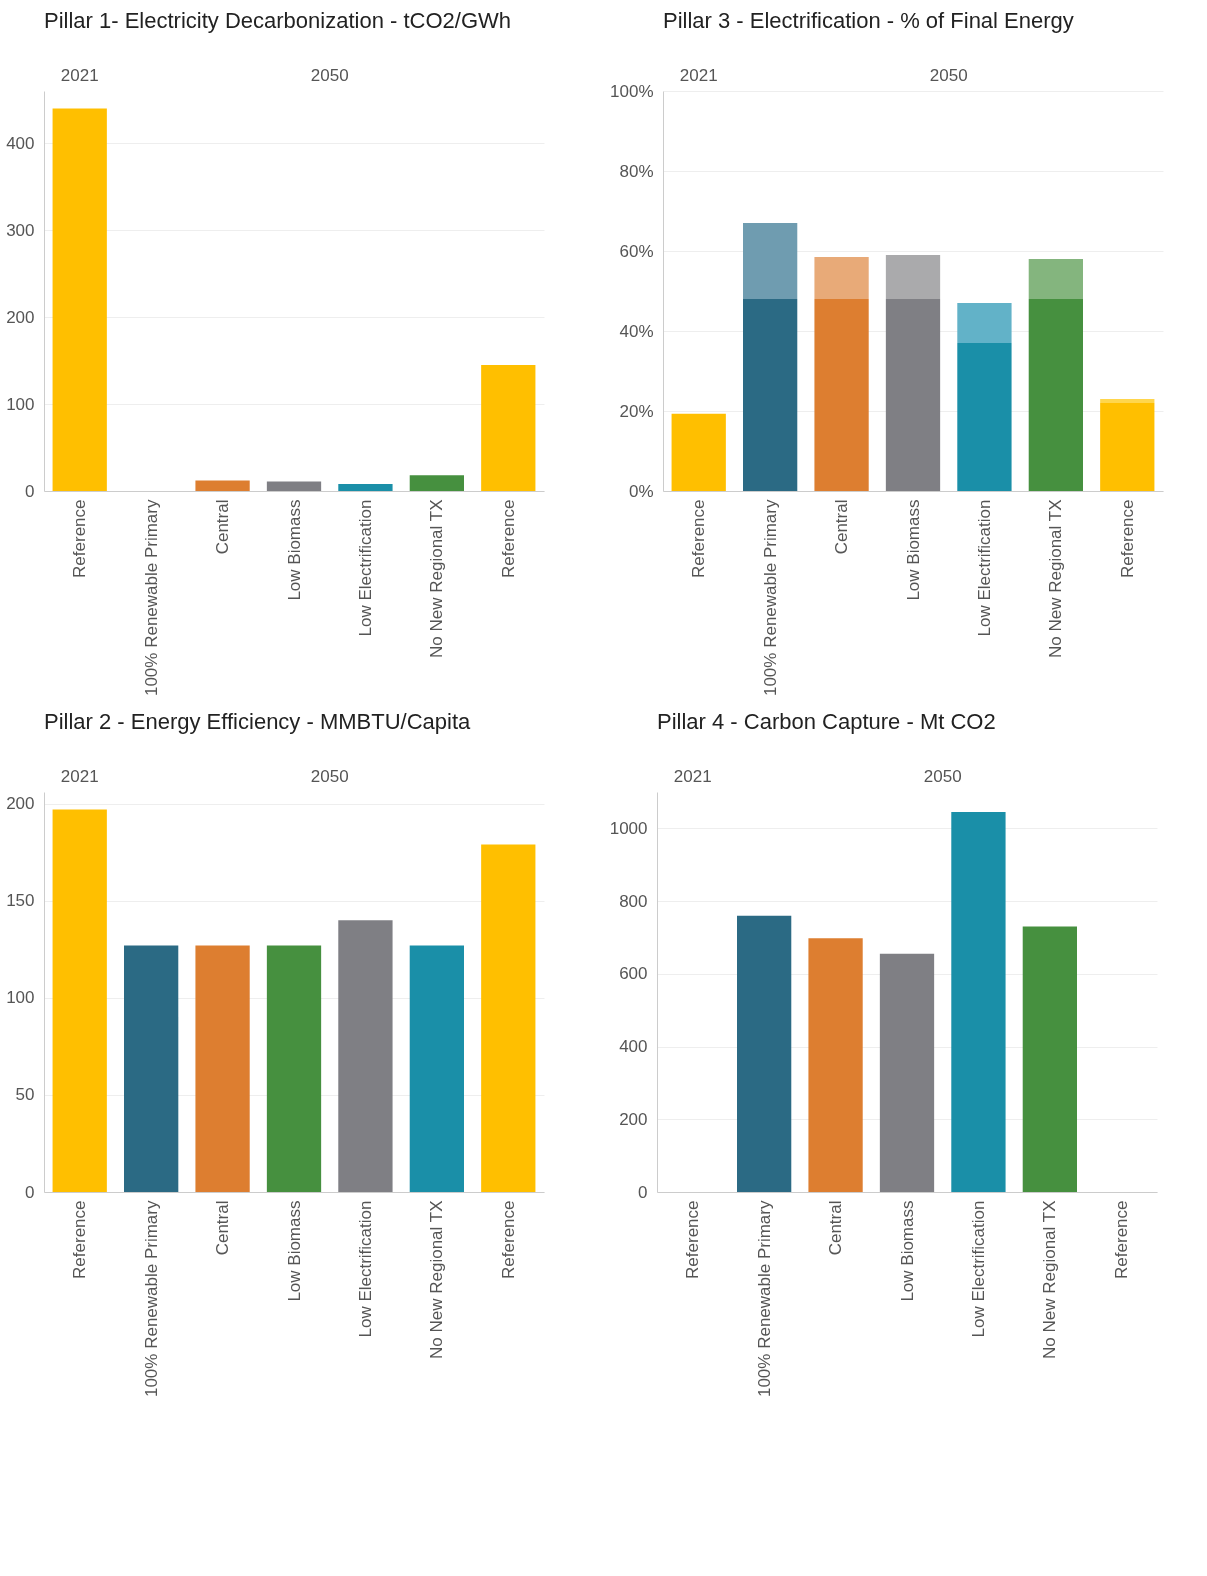 The width and height of the screenshot is (1207, 1576). Describe the element at coordinates (20, 901) in the screenshot. I see `y-tick-label: 150` at that location.